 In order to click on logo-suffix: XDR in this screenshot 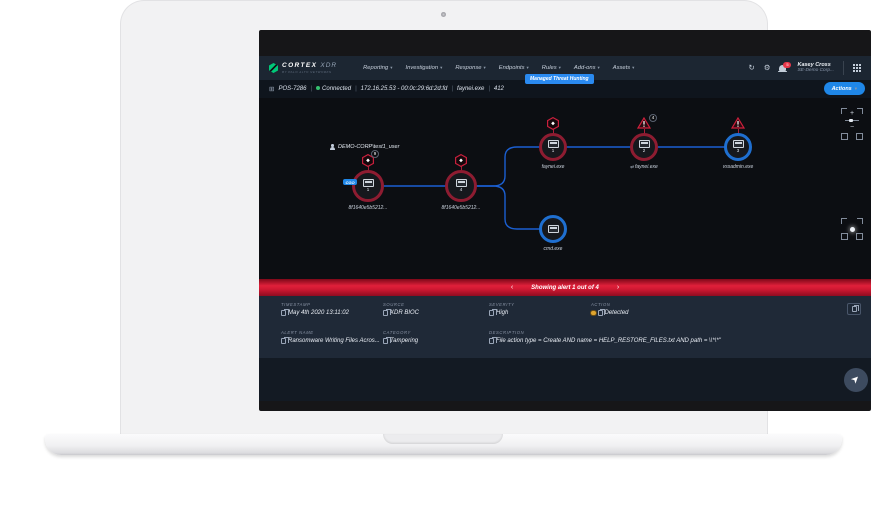, I will do `click(329, 65)`.